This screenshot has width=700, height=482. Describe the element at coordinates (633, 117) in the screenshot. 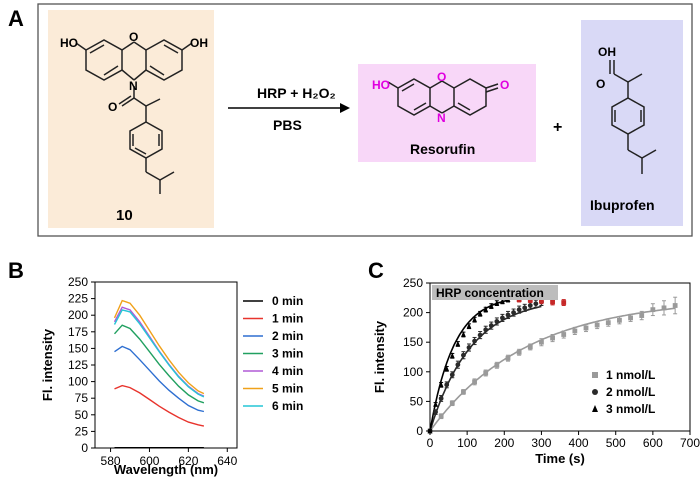

I see `ibuprofen-structure` at that location.